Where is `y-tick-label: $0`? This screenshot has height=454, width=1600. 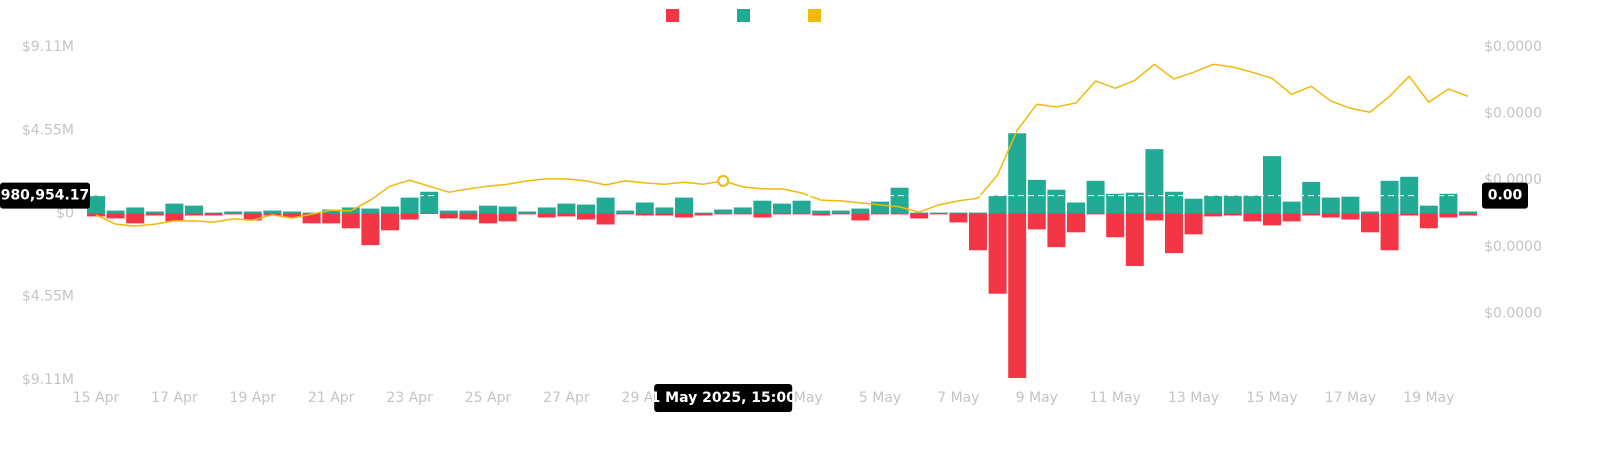
y-tick-label: $0 is located at coordinates (65, 214).